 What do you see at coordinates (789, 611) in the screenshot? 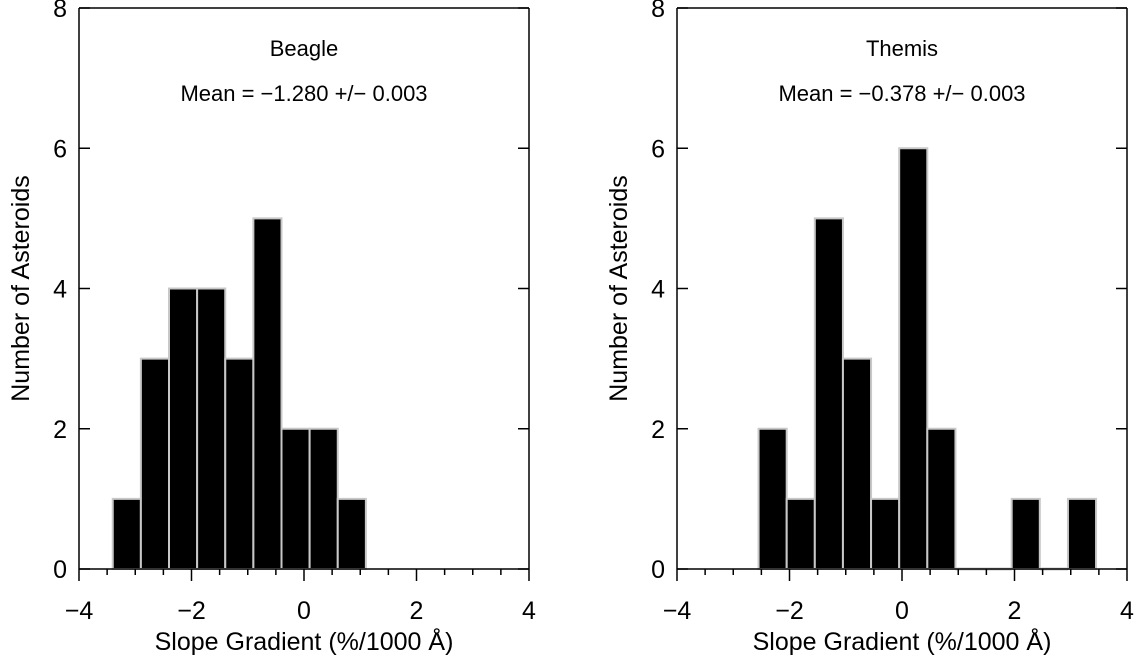
I see `themis-x-tick-label: −2` at bounding box center [789, 611].